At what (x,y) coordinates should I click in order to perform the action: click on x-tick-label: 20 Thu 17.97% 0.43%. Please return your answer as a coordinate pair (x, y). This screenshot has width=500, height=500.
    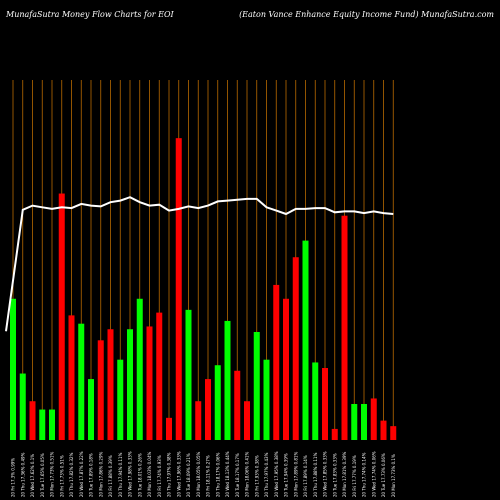
    Looking at the image, I should click on (266, 474).